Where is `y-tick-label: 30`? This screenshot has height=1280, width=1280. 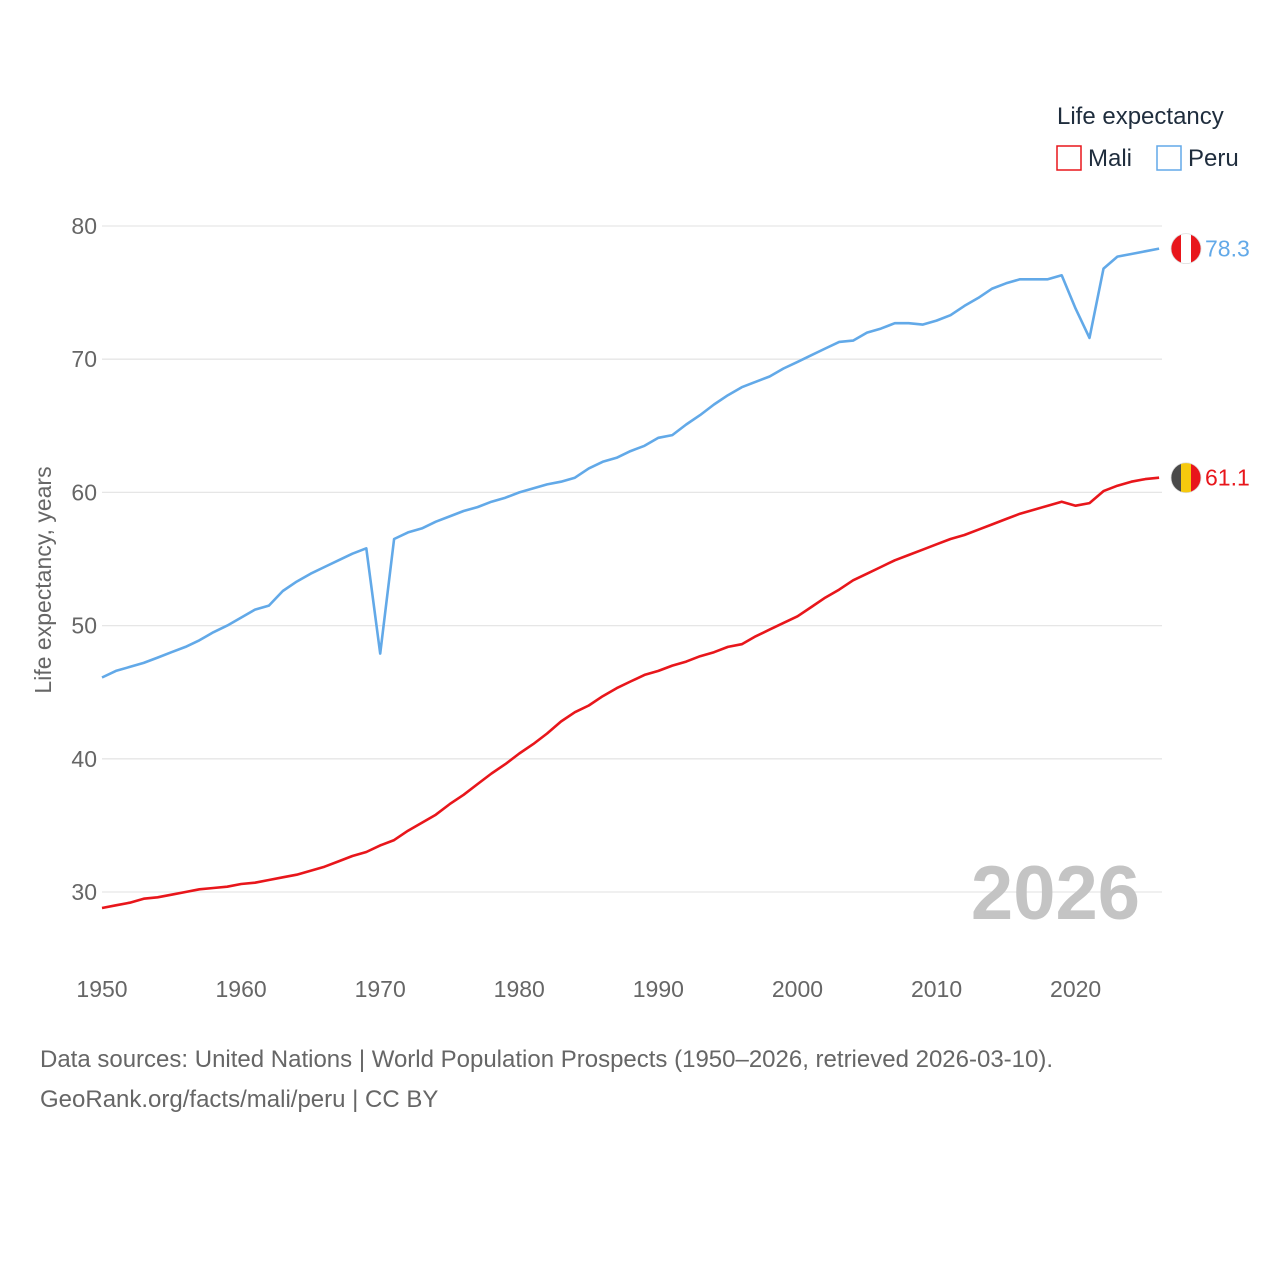 y-tick-label: 30 is located at coordinates (84, 892).